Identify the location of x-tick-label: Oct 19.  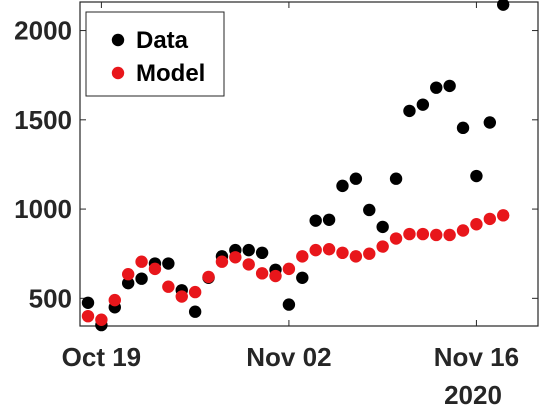
(102, 357).